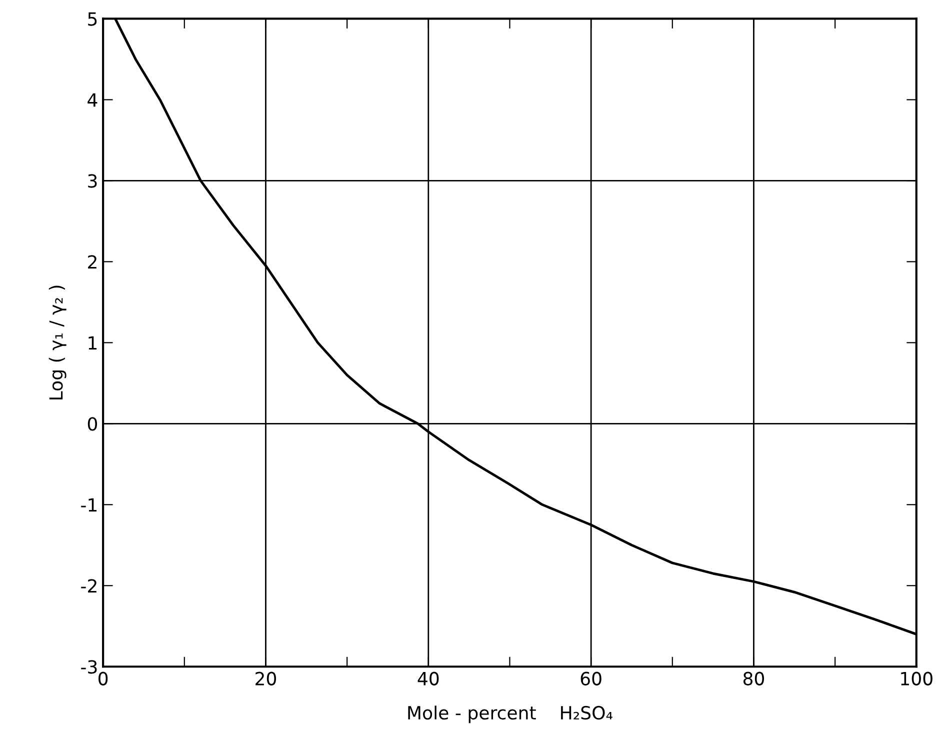  Describe the element at coordinates (510, 715) in the screenshot. I see `x-axis-title: Mole - percent H₂SO₄` at that location.